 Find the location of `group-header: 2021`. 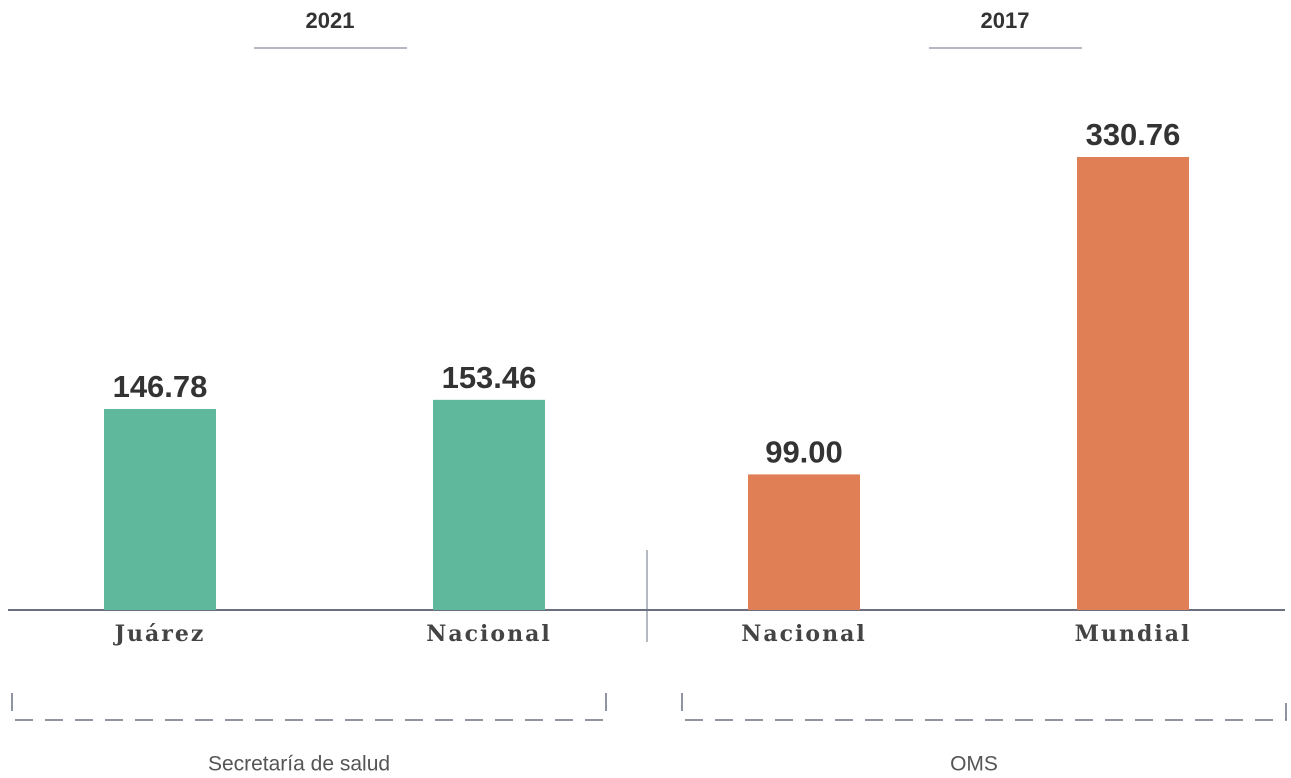

group-header: 2021 is located at coordinates (330, 20).